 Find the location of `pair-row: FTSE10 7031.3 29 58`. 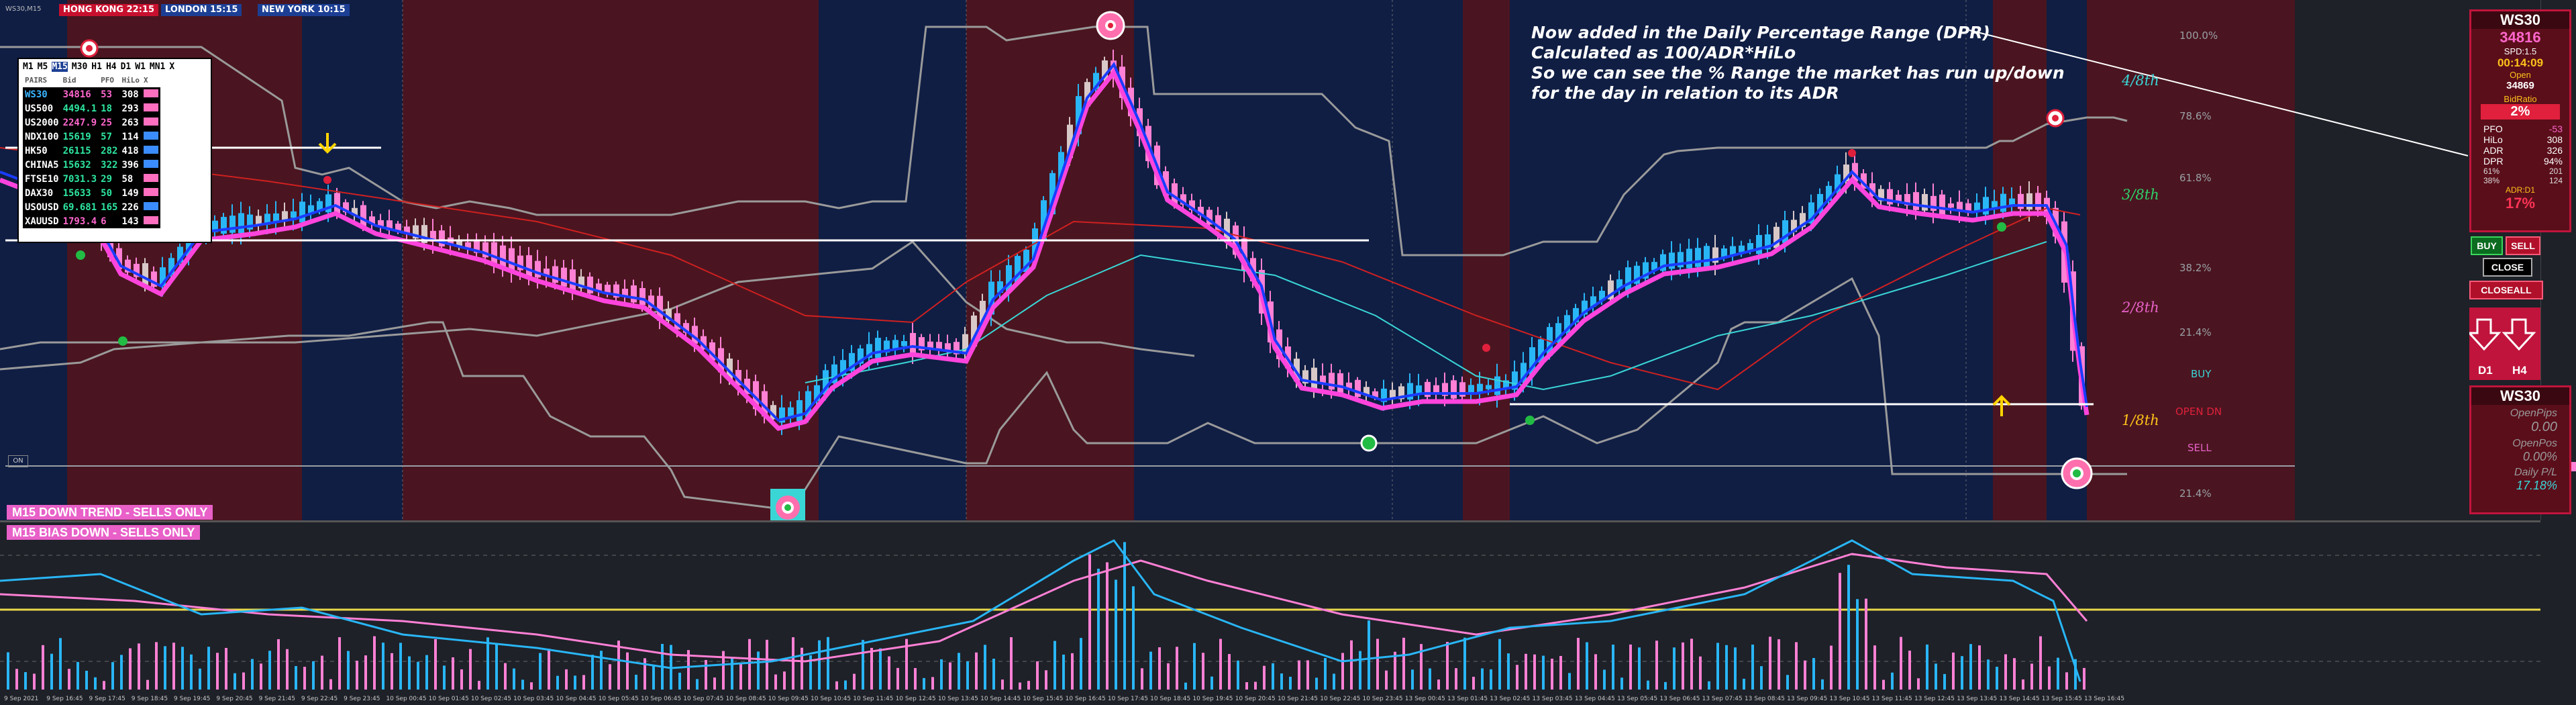

pair-row: FTSE10 7031.3 29 58 is located at coordinates (91, 179).